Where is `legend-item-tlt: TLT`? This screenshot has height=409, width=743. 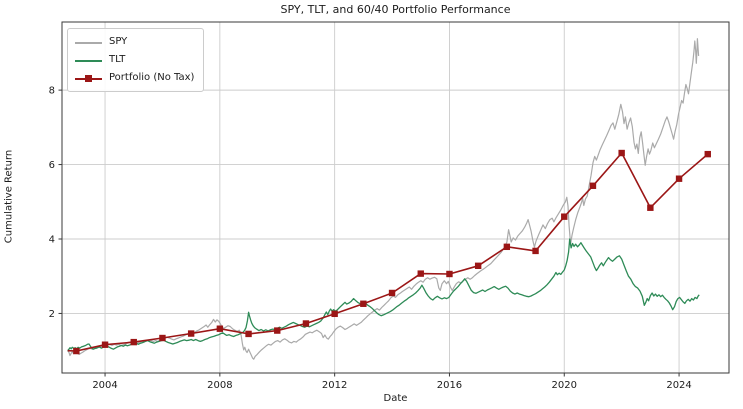 legend-item-tlt: TLT is located at coordinates (134, 60).